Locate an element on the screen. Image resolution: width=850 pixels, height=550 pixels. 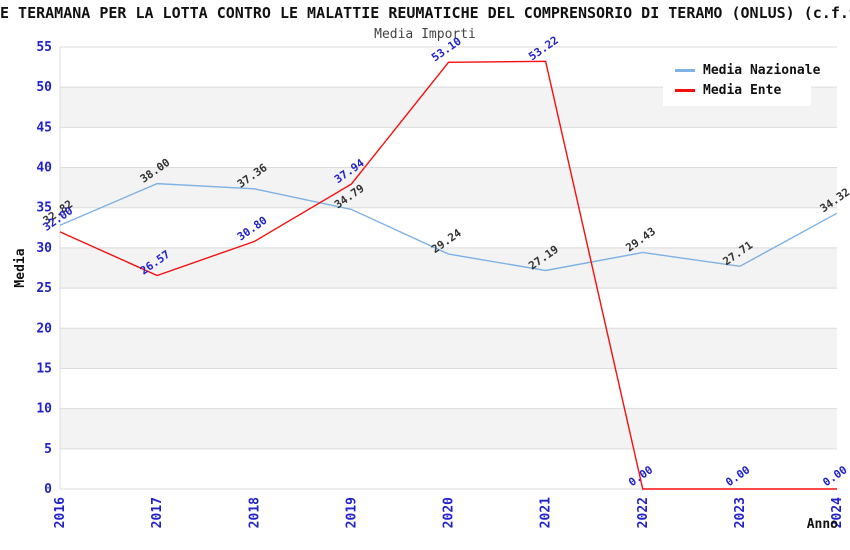
y-axis-tick-label: 5 is located at coordinates (48, 449).